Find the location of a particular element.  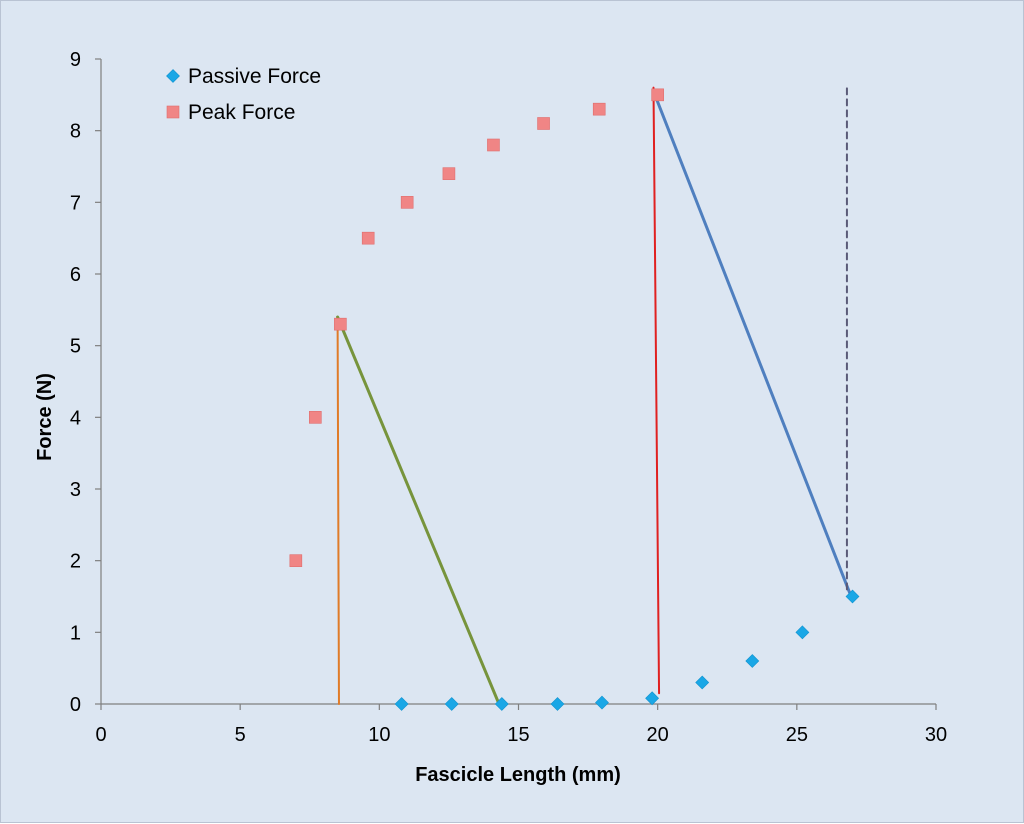

y-tick-label: 3 is located at coordinates (75, 490).